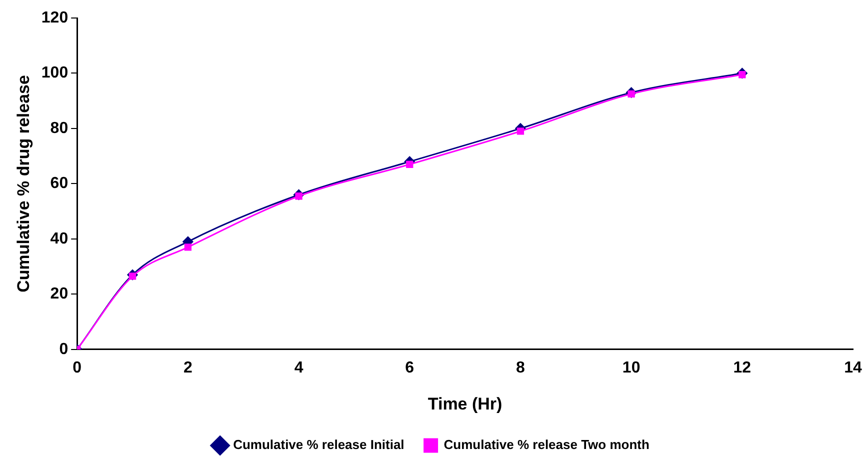 This screenshot has height=462, width=867. What do you see at coordinates (187, 367) in the screenshot?
I see `x-tick-label: 2` at bounding box center [187, 367].